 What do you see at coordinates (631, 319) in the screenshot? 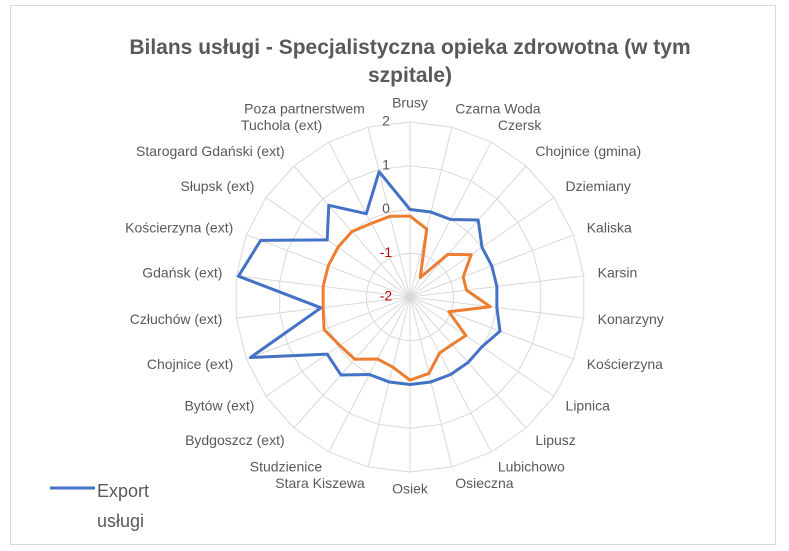
I see `category-label: Konarzyny` at bounding box center [631, 319].